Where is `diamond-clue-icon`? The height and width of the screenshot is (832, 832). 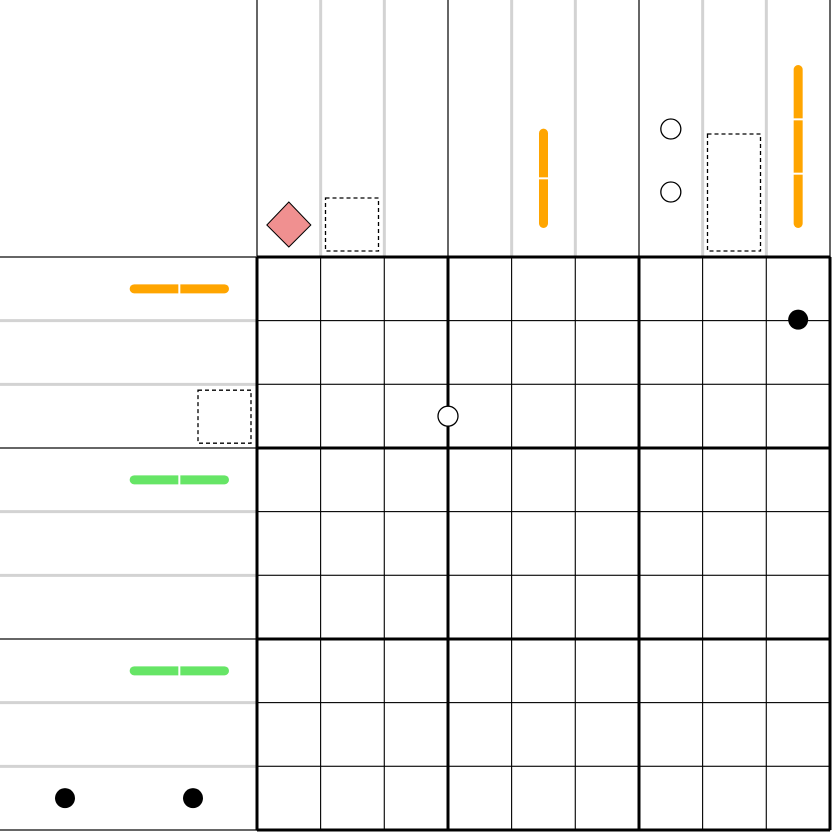
diamond-clue-icon is located at coordinates (289, 224).